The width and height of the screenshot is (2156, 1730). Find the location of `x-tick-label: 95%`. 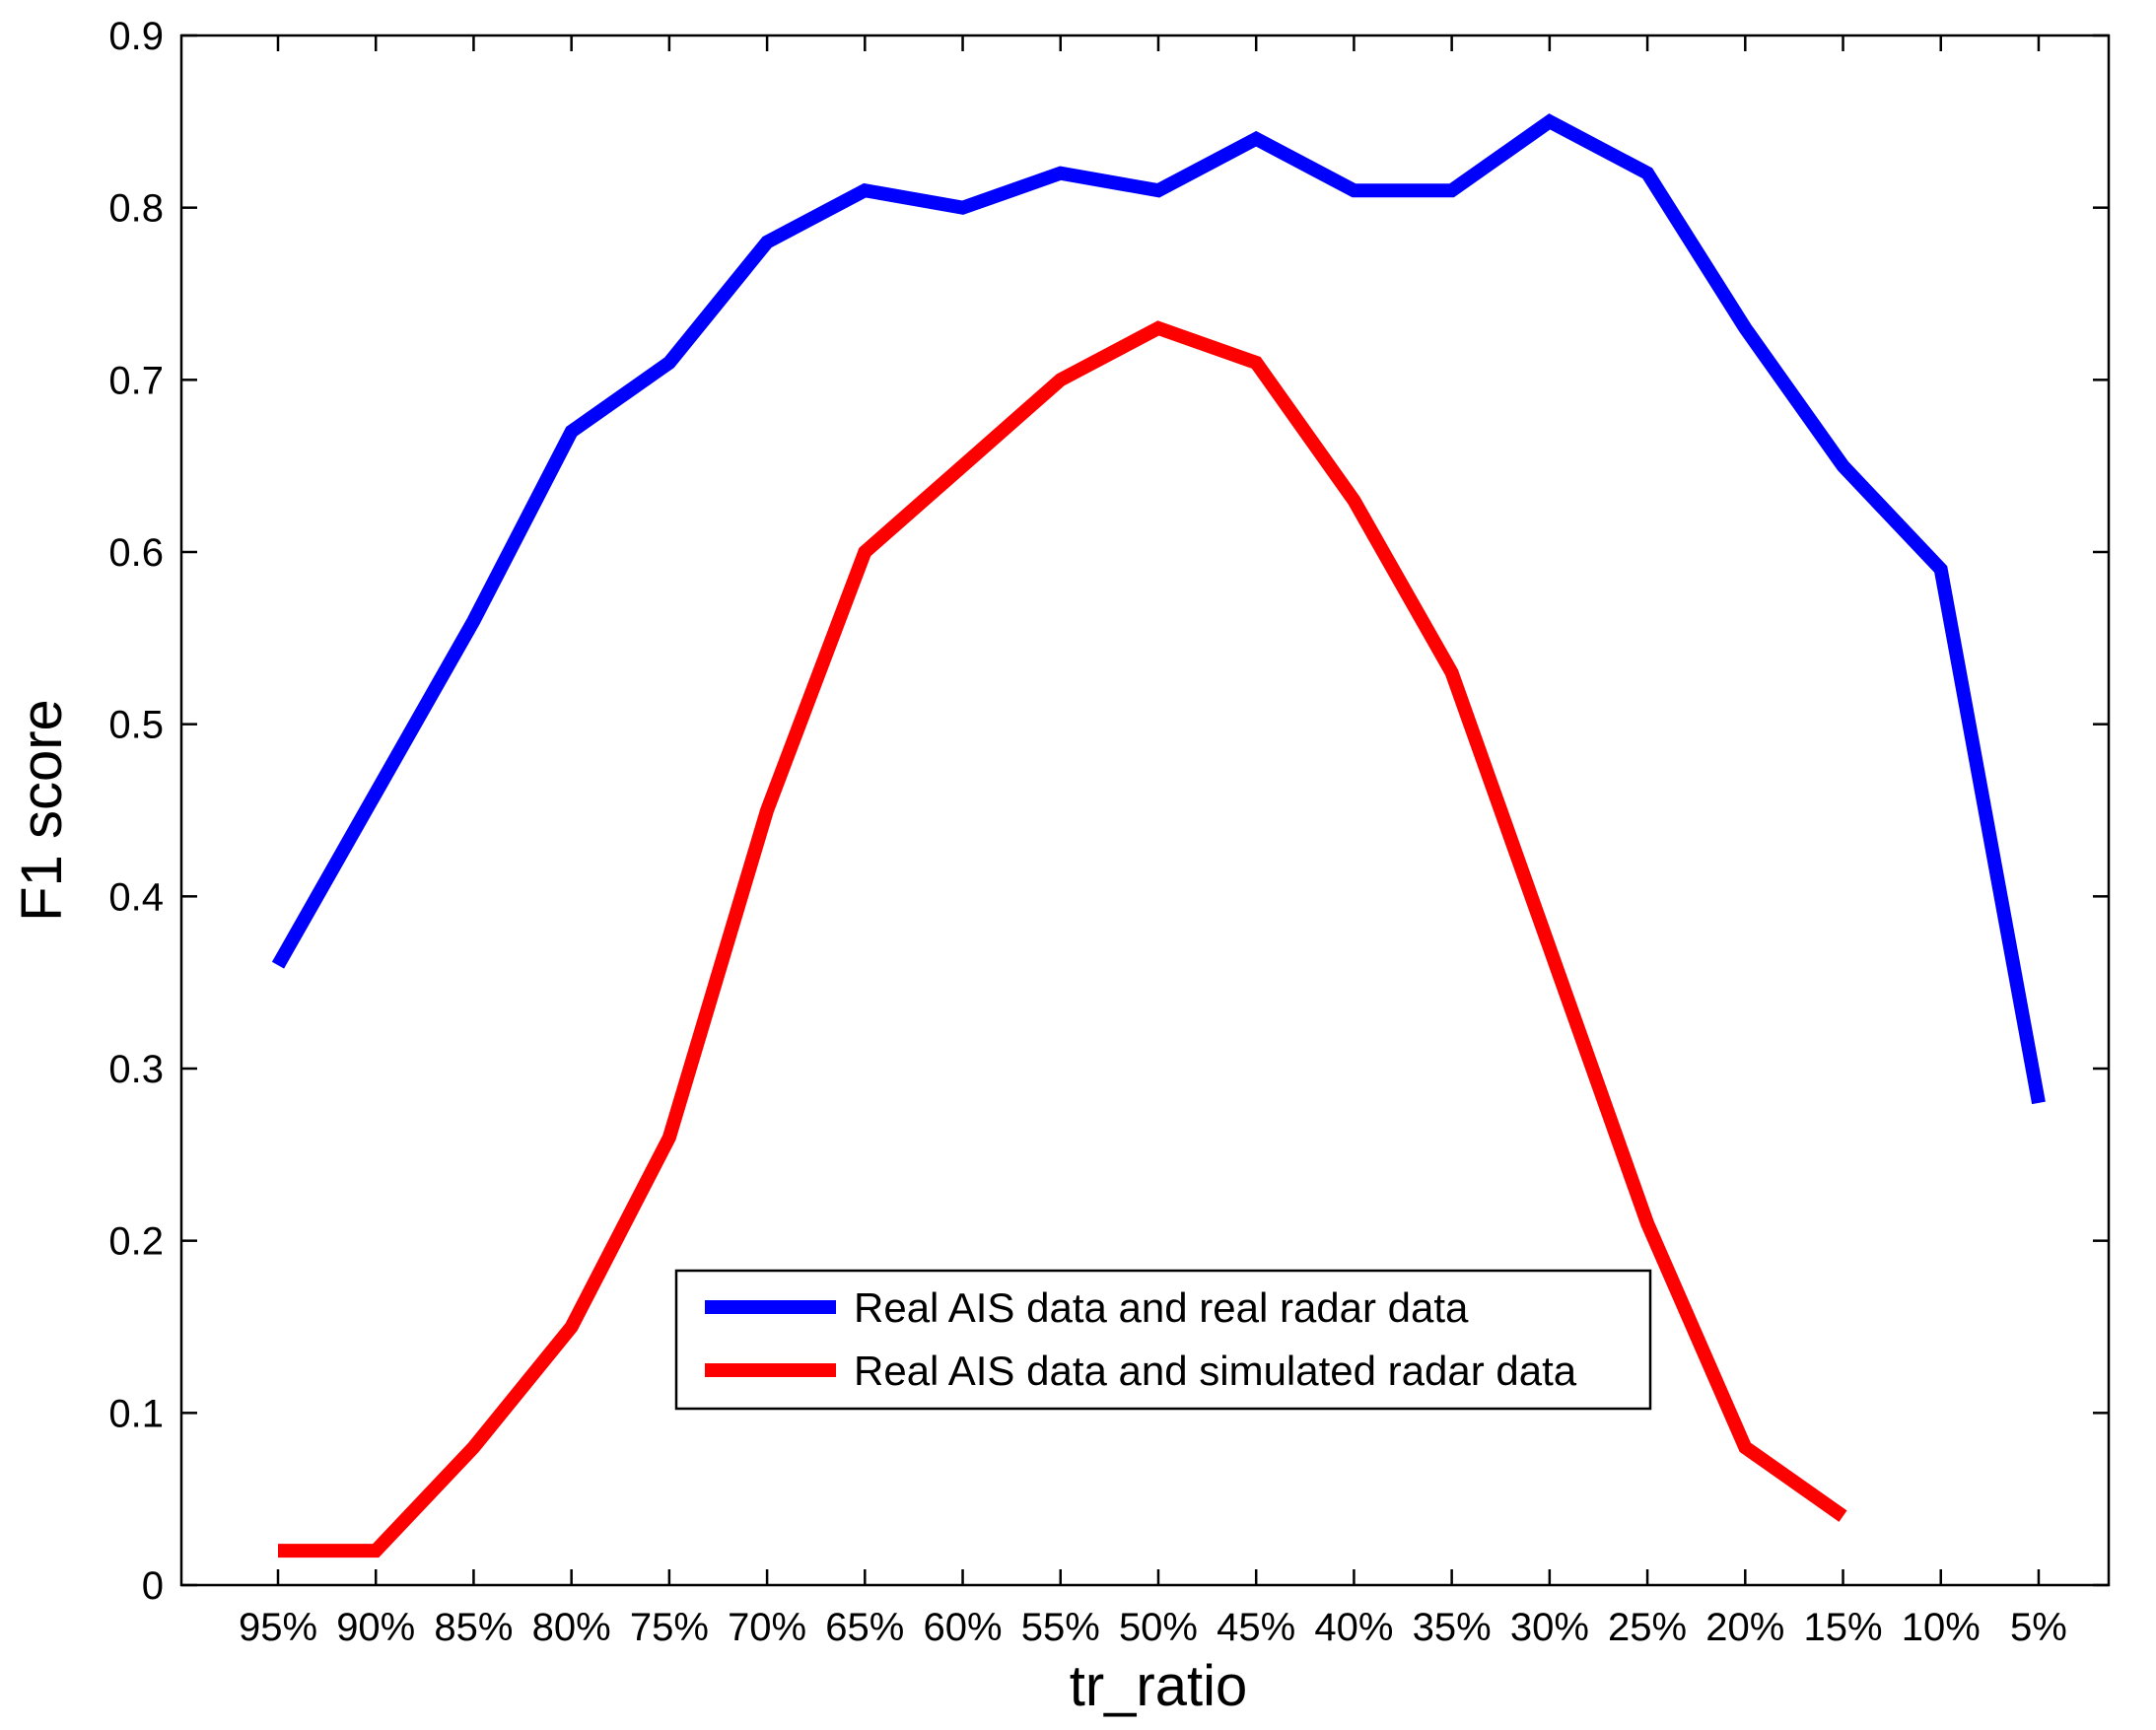

x-tick-label: 95% is located at coordinates (278, 1627).